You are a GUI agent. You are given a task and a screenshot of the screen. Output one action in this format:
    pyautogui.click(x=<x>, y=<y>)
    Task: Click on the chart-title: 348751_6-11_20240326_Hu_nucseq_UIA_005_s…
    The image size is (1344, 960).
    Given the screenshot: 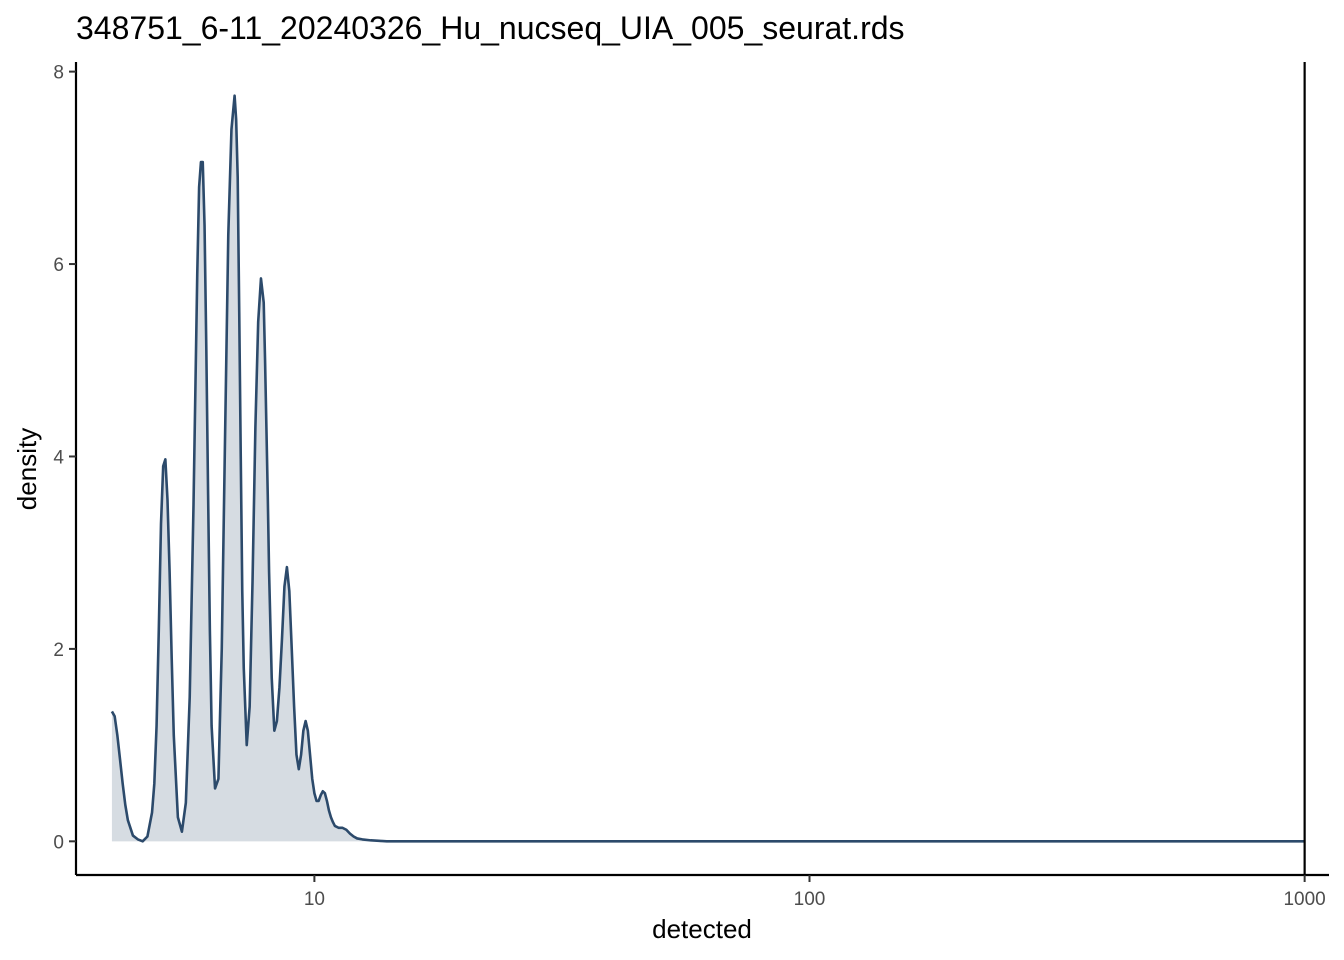 What is the action you would take?
    pyautogui.click(x=490, y=28)
    